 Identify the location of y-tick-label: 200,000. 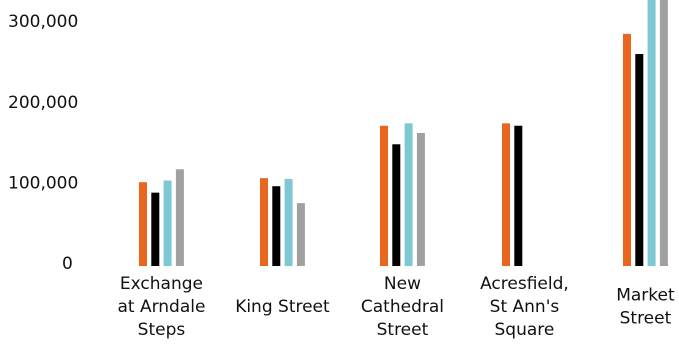
(43, 103).